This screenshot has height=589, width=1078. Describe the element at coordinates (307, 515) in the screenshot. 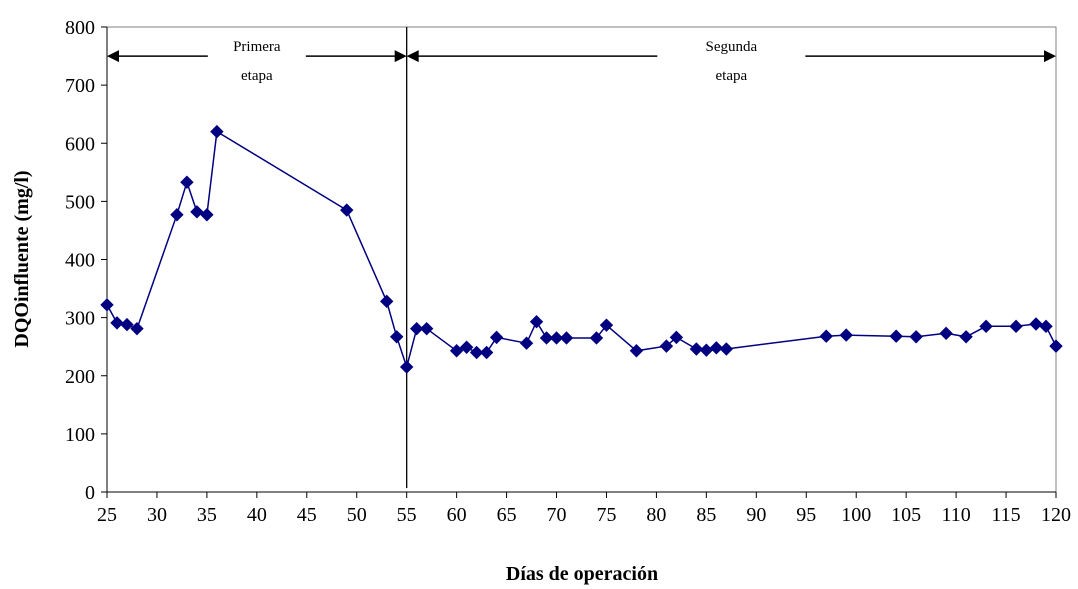

I see `x-tick-label: 45` at that location.